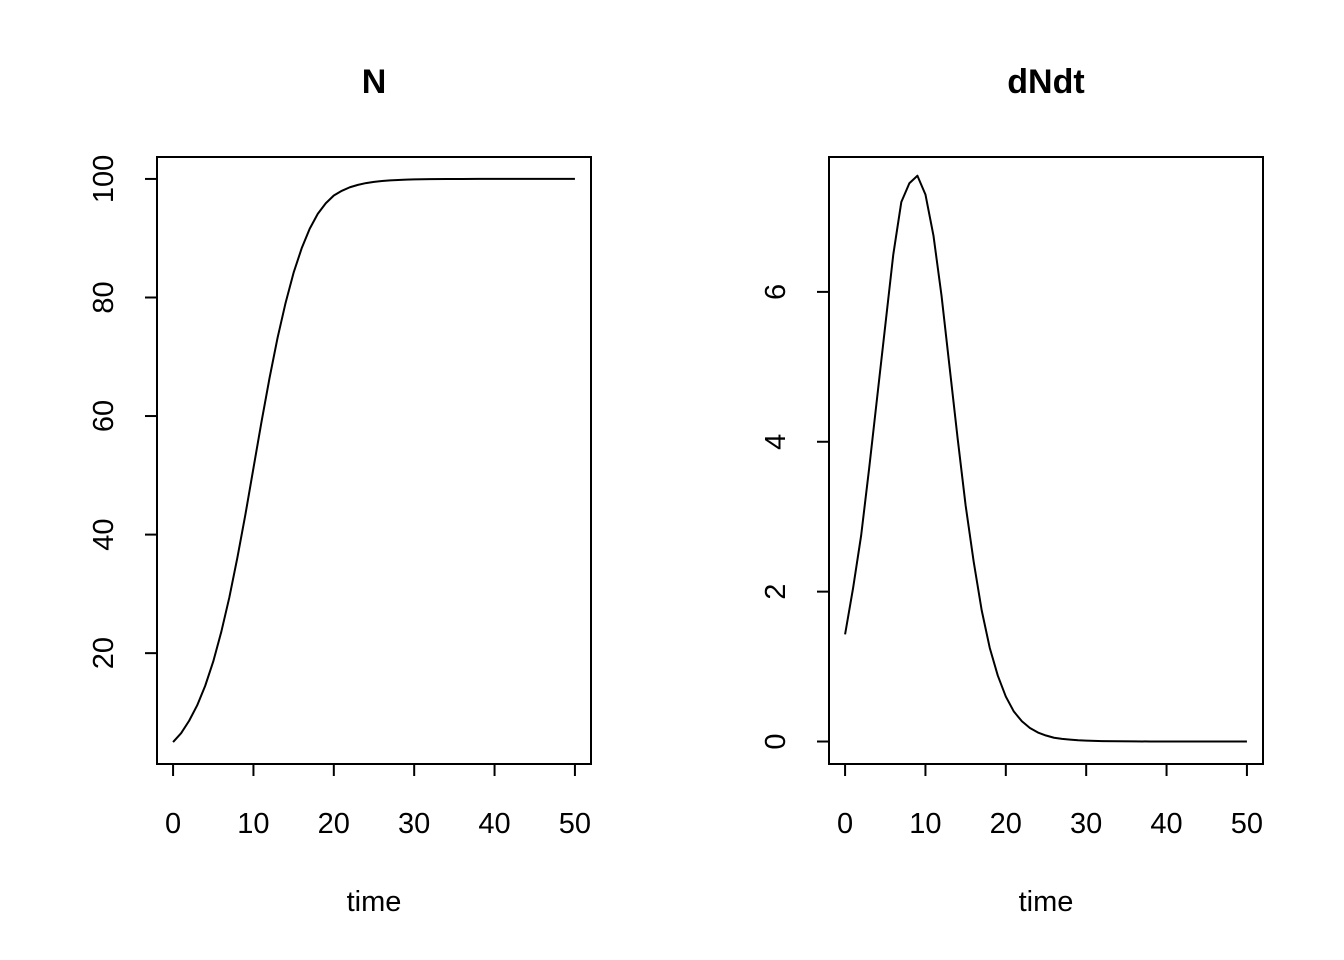  I want to click on y-tick-label: 6, so click(776, 292).